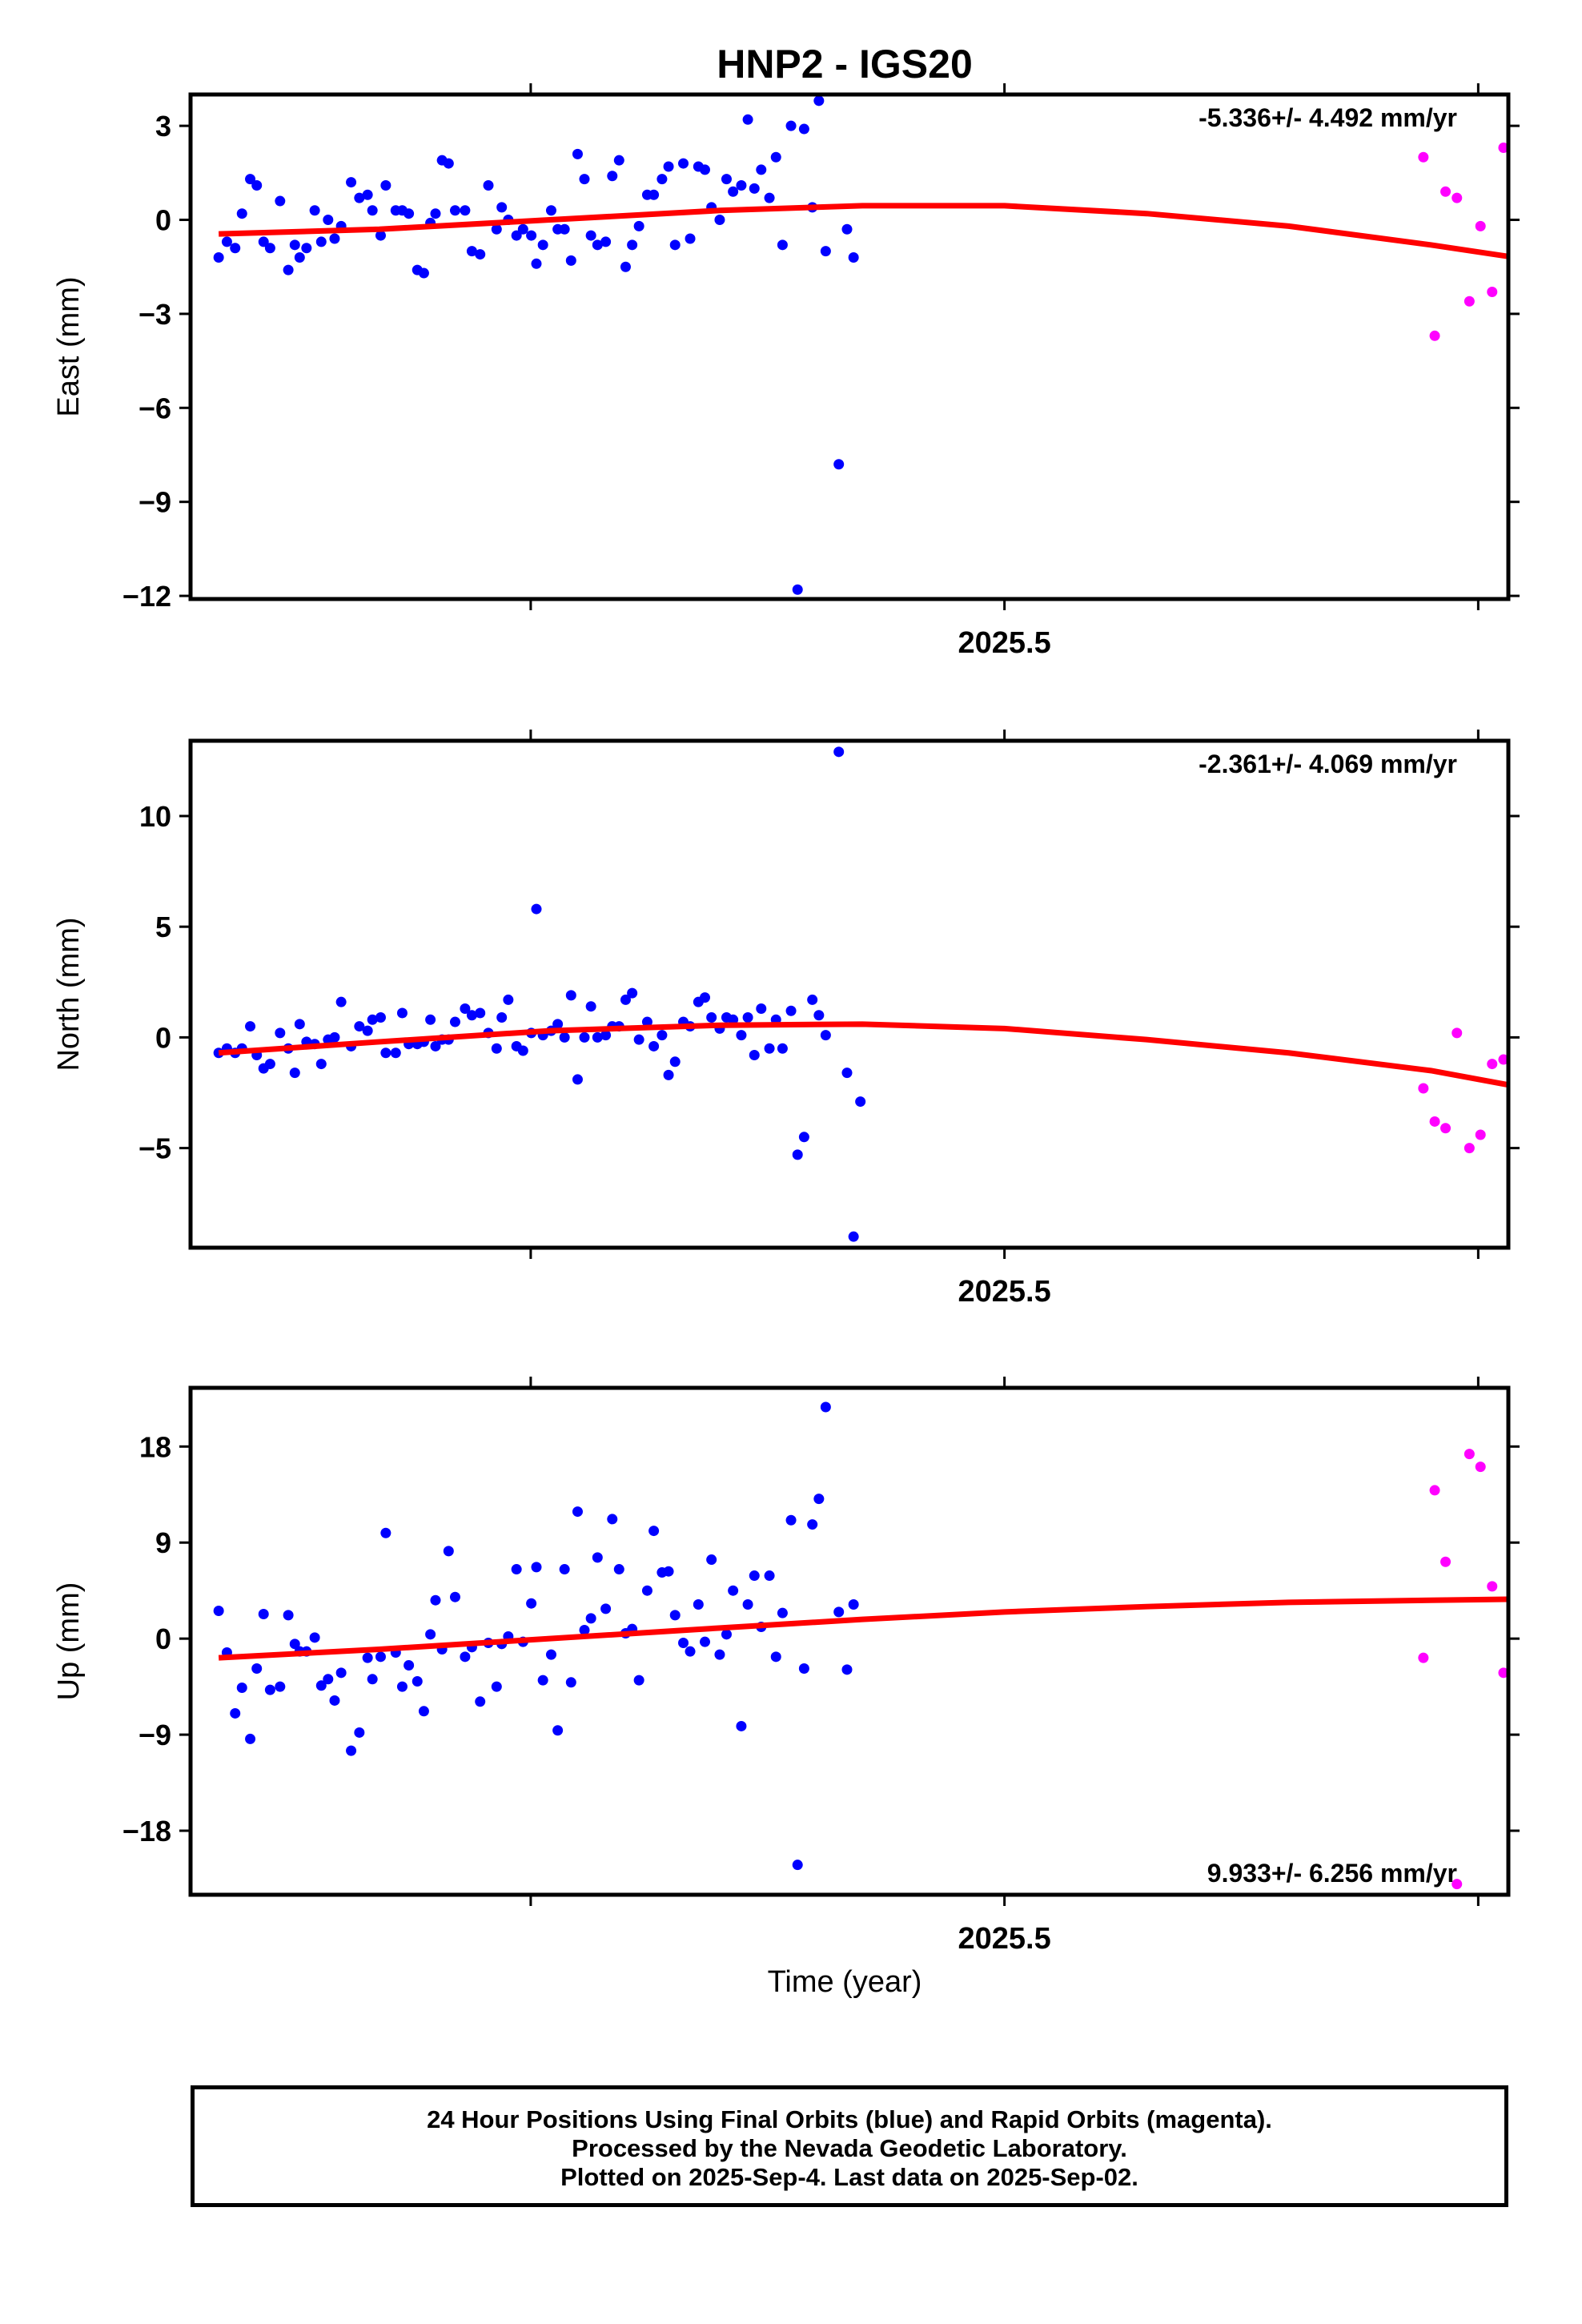 This screenshot has width=1582, height=2324. I want to click on y-tick-label: −3, so click(155, 314).